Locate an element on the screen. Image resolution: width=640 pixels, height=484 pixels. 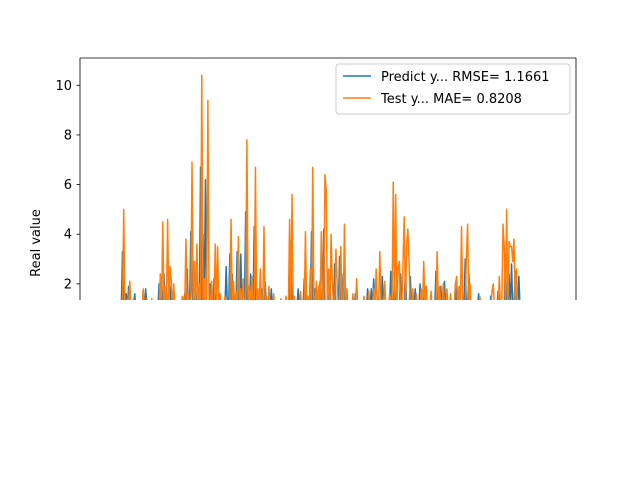
y-tick-label: 2 is located at coordinates (68, 284).